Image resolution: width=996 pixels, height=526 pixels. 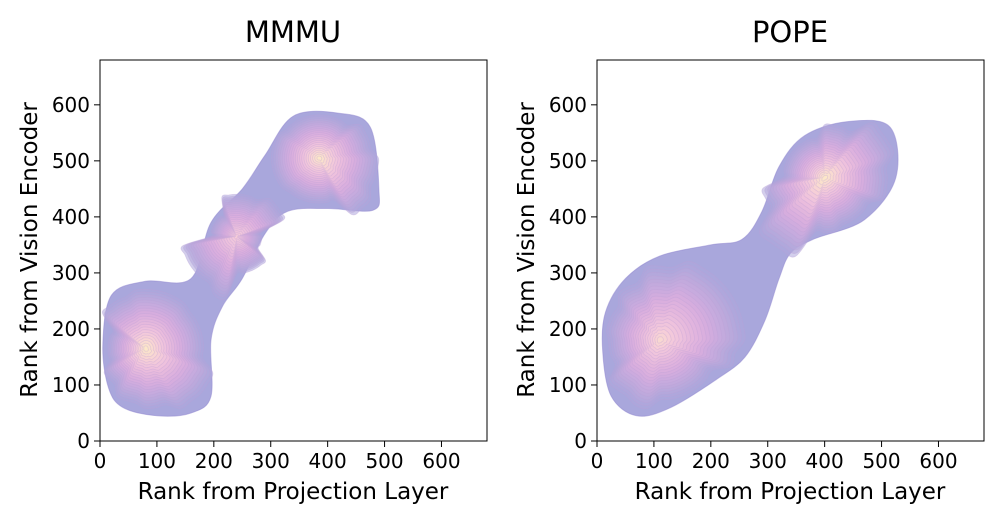 I want to click on chart-title: POPE, so click(x=790, y=32).